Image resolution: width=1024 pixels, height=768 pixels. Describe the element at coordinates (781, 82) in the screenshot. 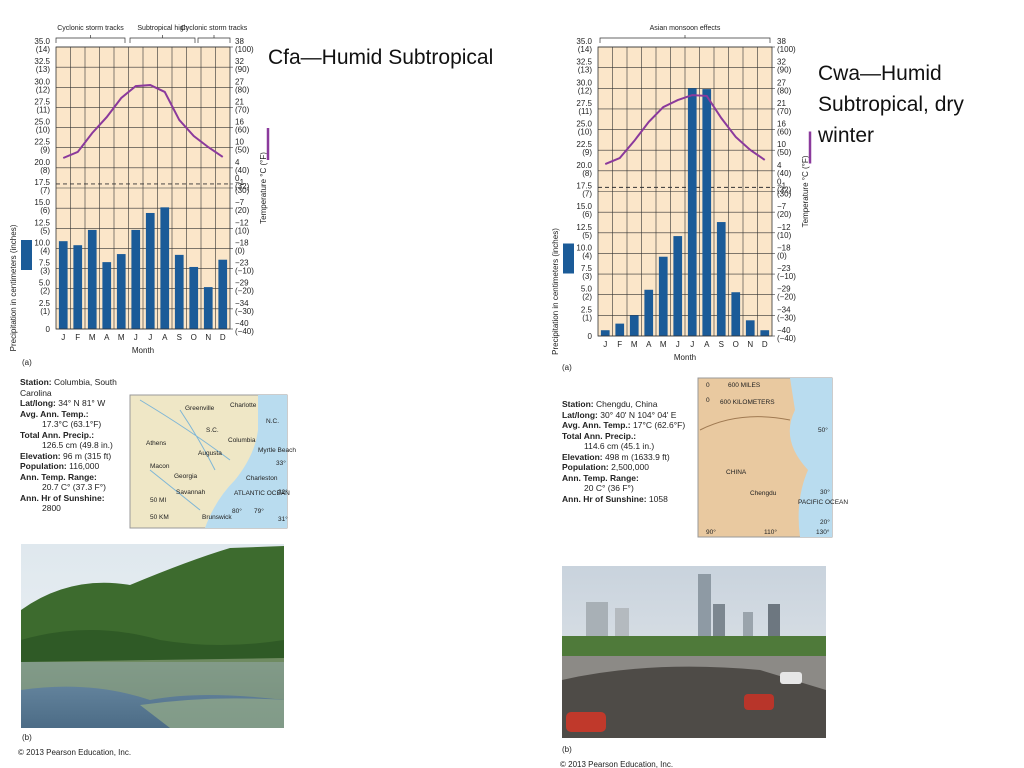

I see `y2-tick-label: 27` at that location.